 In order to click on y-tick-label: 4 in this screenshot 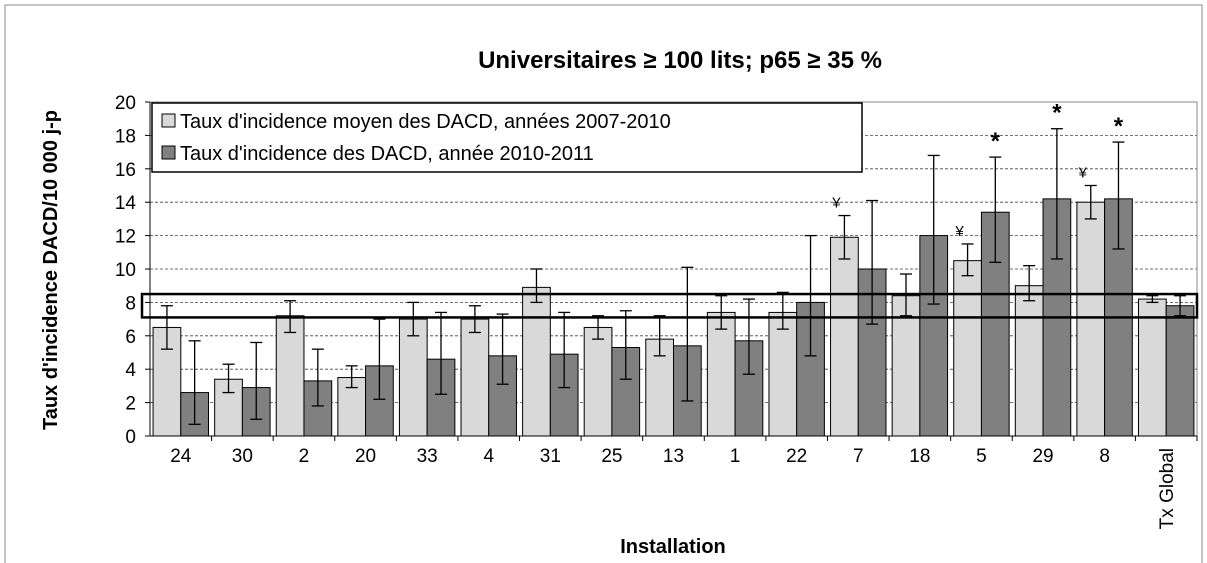, I will do `click(130, 370)`.